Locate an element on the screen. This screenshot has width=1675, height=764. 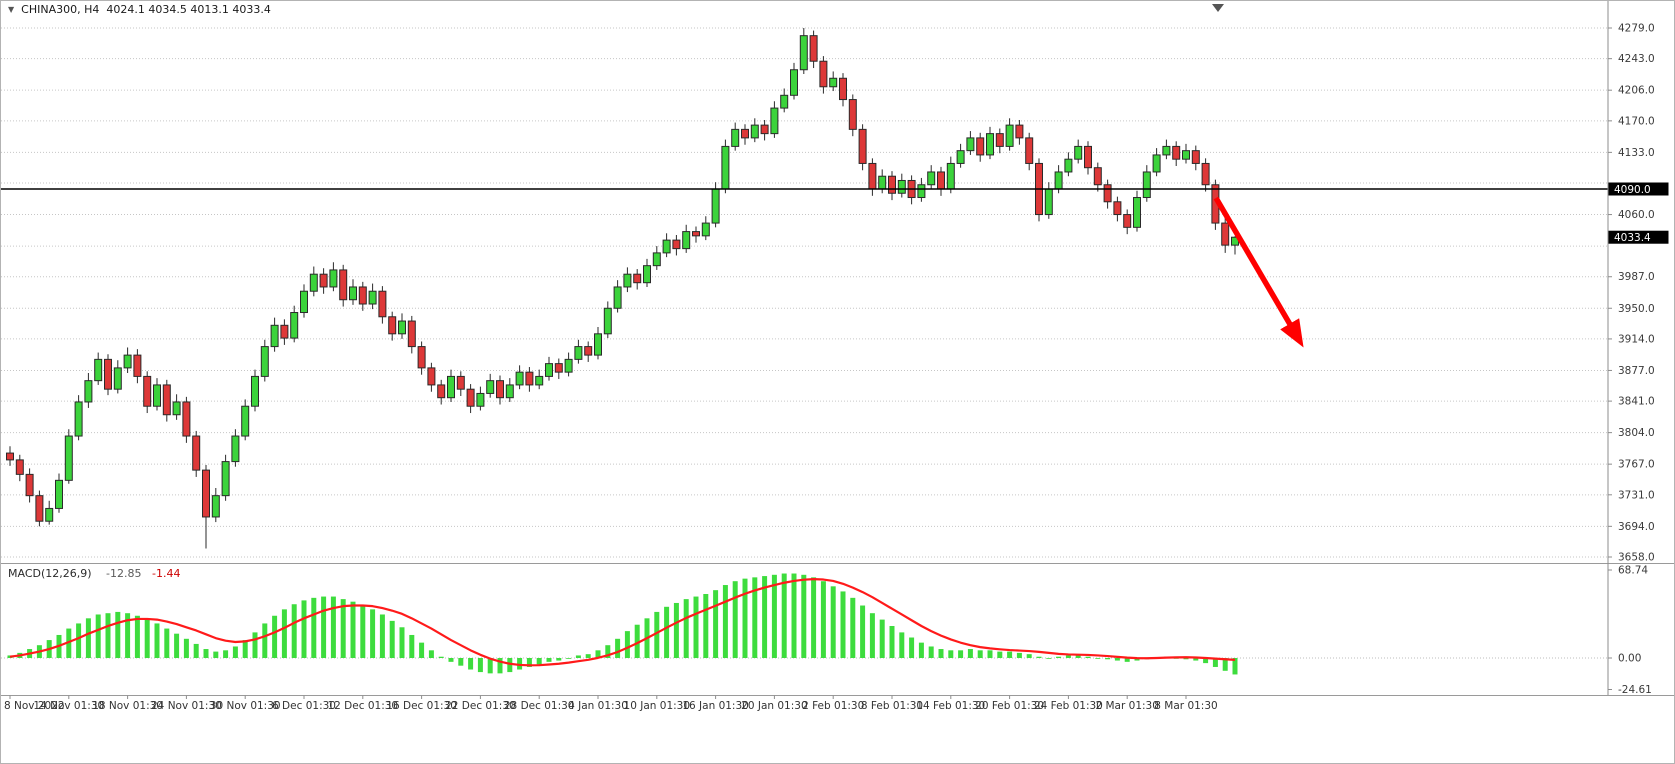
price-tick-label: 3877.0 is located at coordinates (1636, 371).